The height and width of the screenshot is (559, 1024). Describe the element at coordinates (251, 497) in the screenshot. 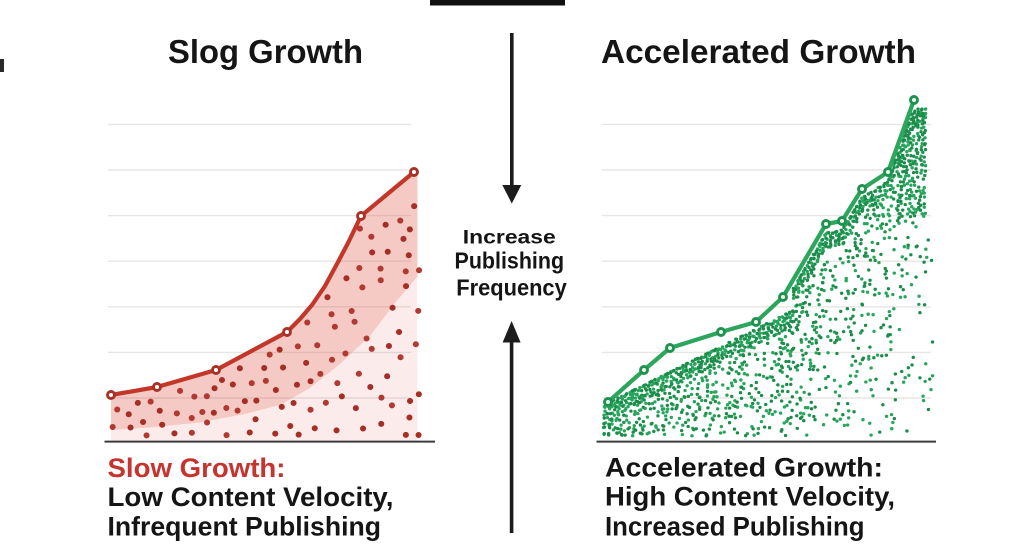

I see `svg-text: Low Content Velocity,` at that location.